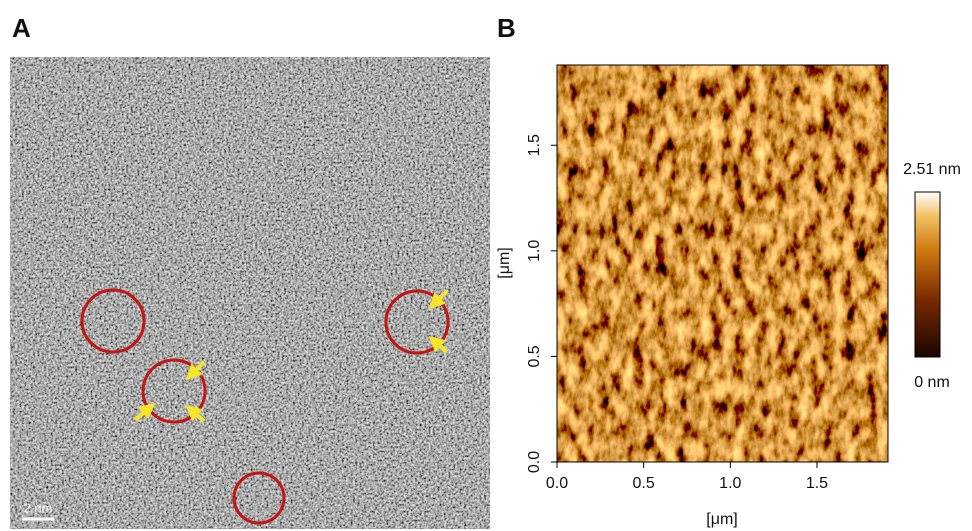 The width and height of the screenshot is (972, 531). I want to click on x-tick-label: 1.5, so click(817, 483).